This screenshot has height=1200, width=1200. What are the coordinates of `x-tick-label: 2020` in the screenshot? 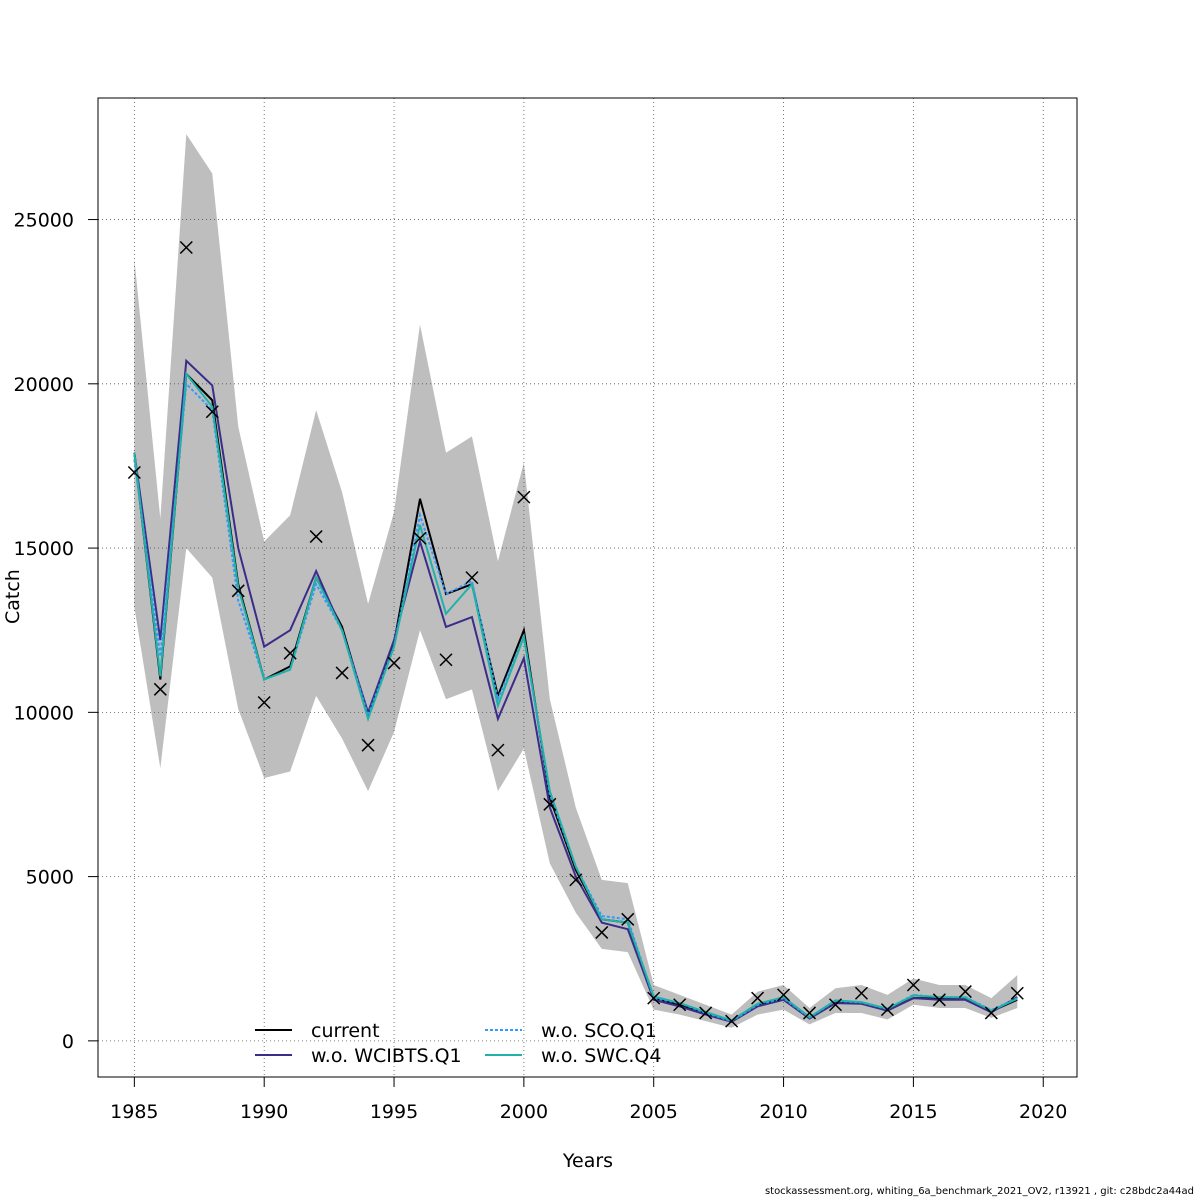 It's located at (1043, 1112).